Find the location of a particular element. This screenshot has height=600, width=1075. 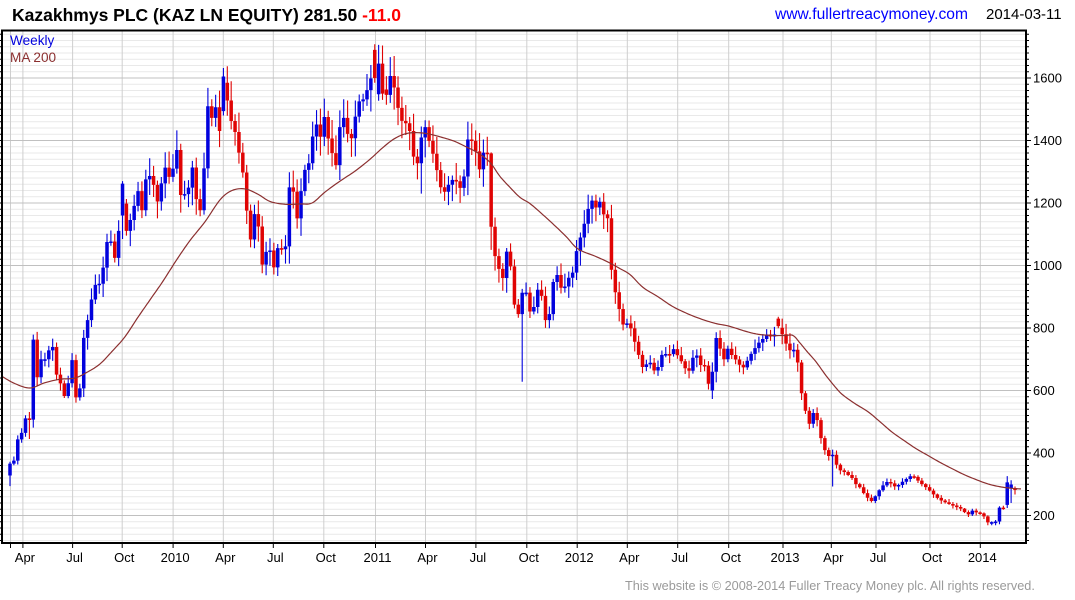

svg-text: 200 is located at coordinates (1044, 515).